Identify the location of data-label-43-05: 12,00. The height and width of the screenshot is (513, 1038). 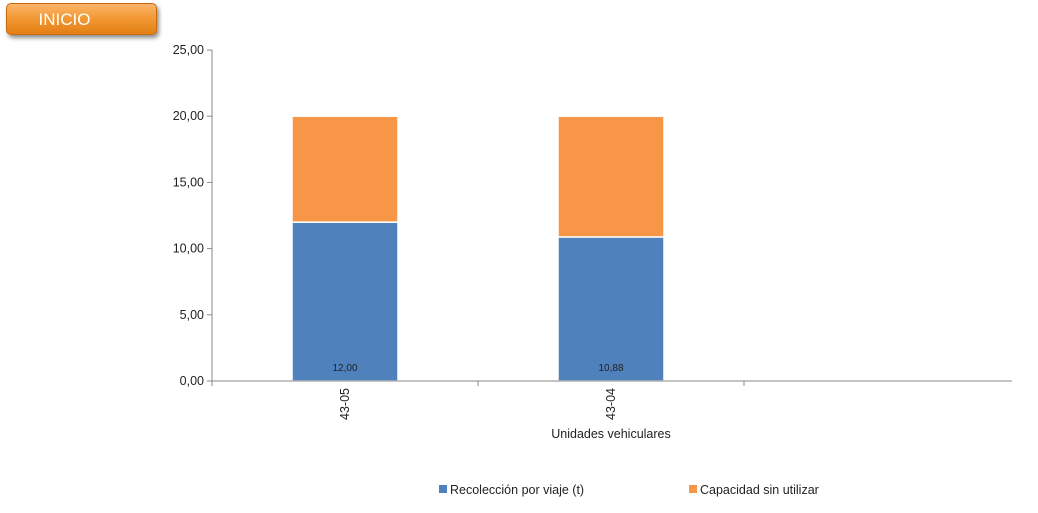
(344, 368).